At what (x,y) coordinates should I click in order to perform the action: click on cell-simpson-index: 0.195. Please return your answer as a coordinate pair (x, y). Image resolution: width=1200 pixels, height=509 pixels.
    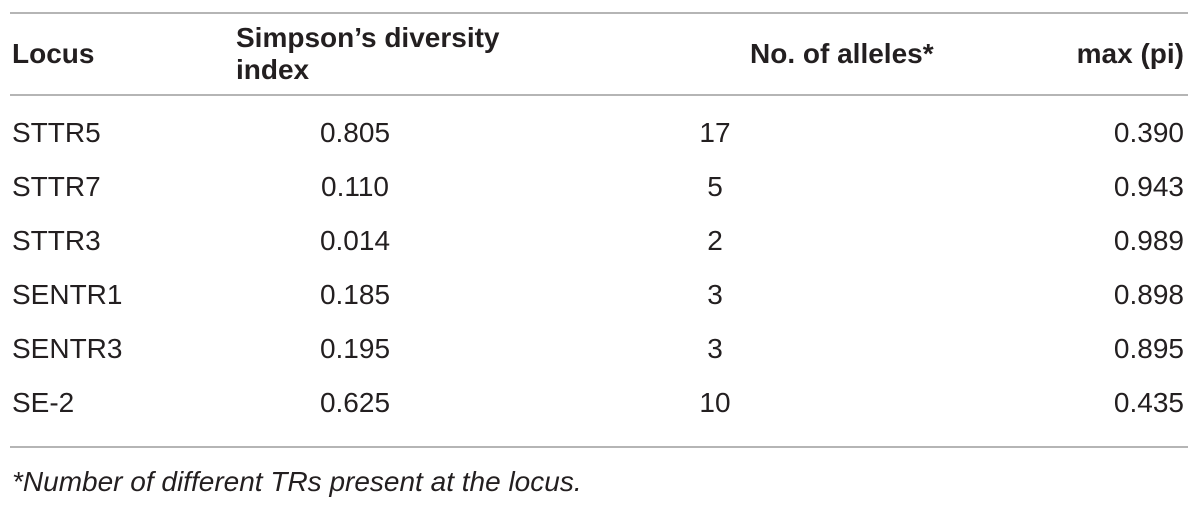
    Looking at the image, I should click on (355, 348).